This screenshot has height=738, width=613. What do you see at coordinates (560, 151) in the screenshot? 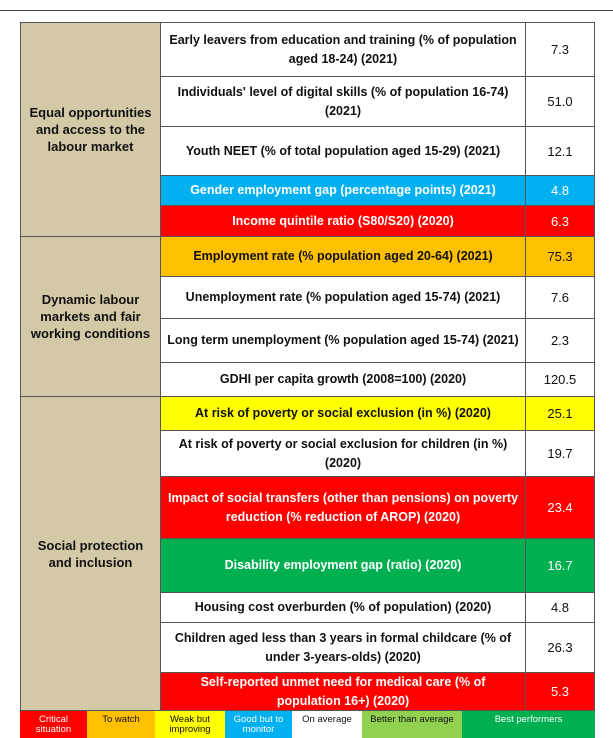
I see `value: 12.1` at bounding box center [560, 151].